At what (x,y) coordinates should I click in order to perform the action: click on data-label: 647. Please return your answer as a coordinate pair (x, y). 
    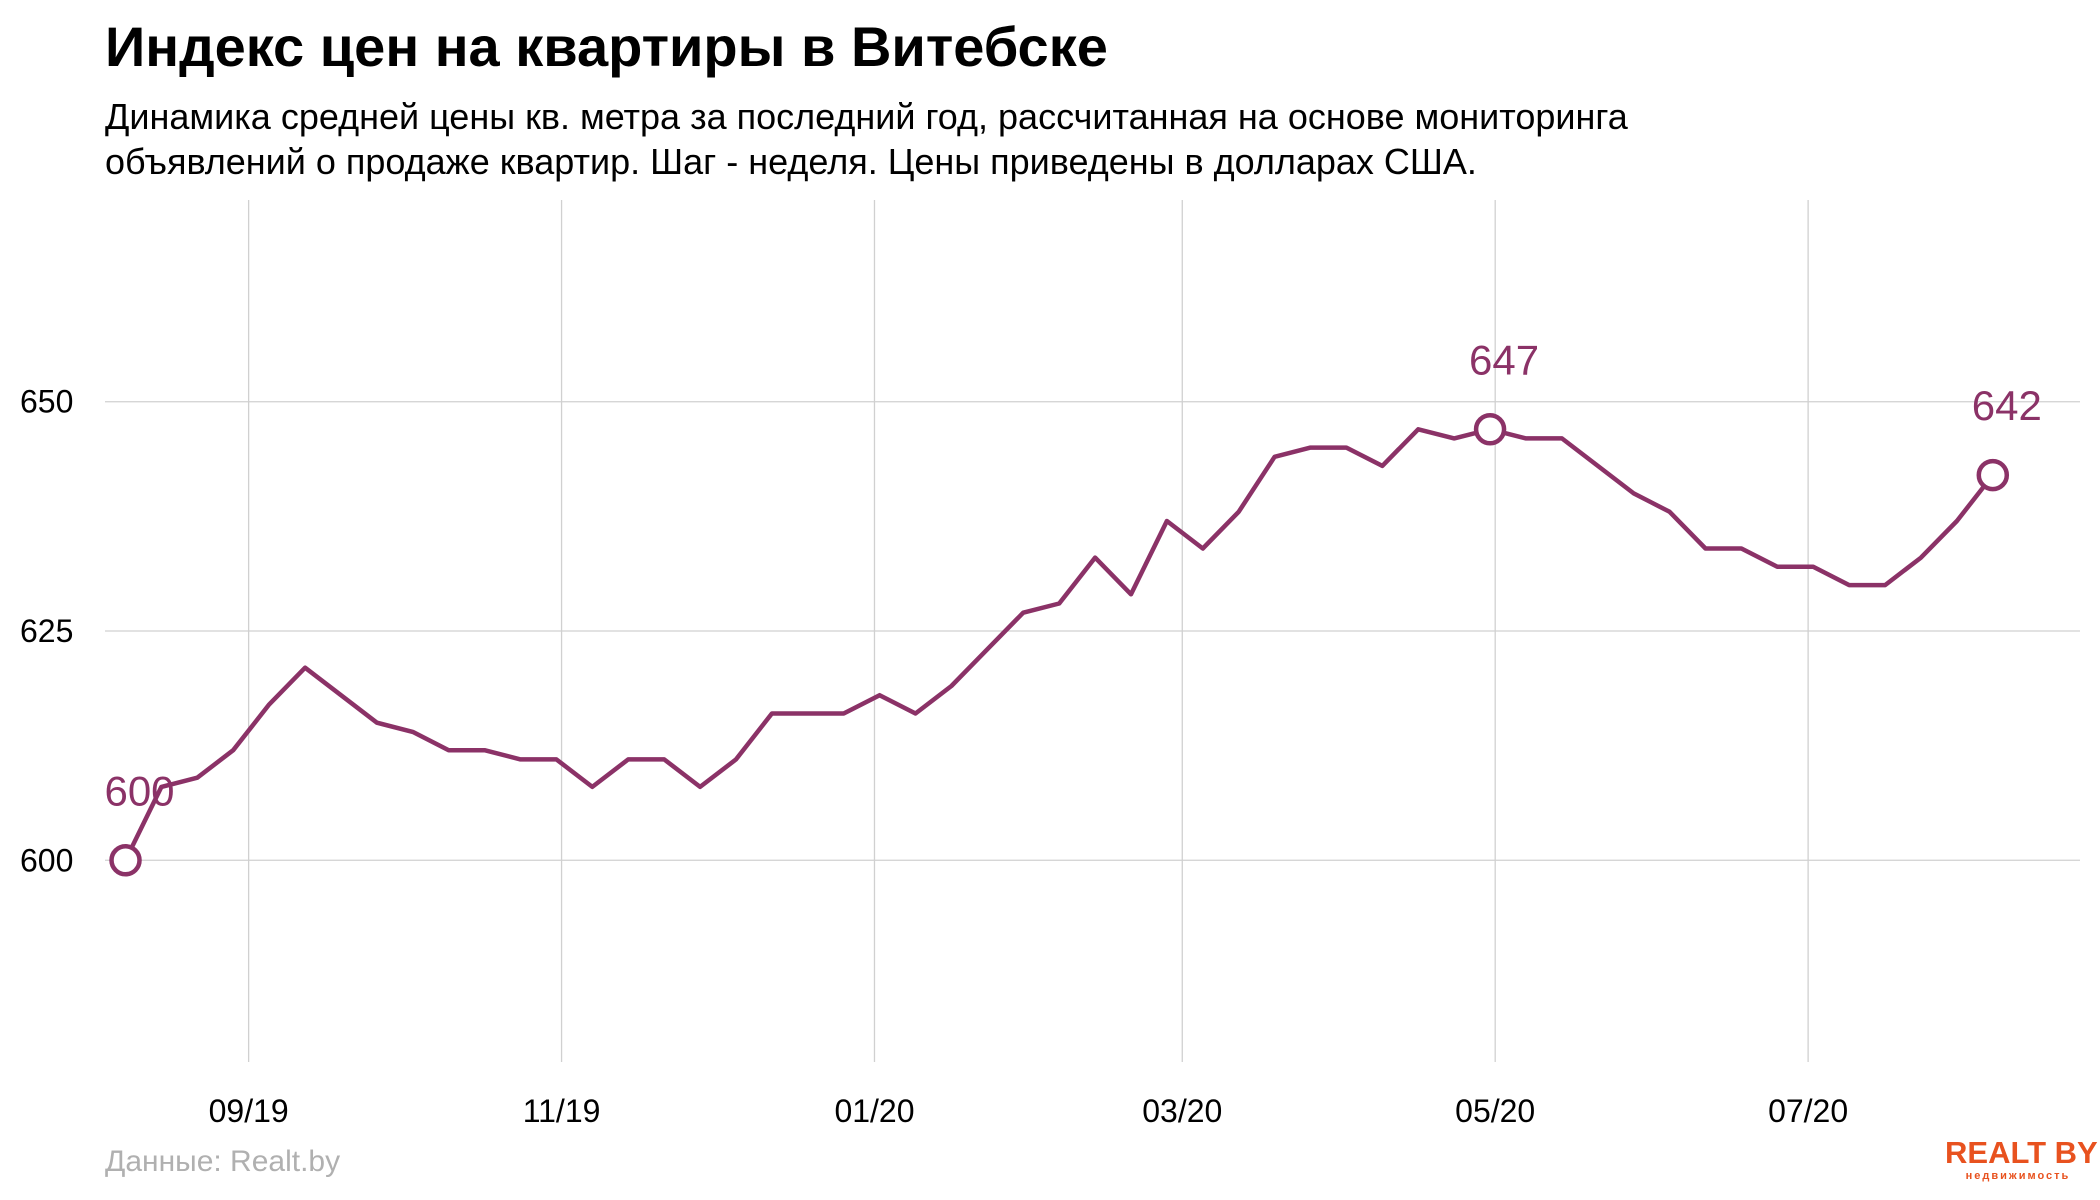
    Looking at the image, I should click on (1504, 359).